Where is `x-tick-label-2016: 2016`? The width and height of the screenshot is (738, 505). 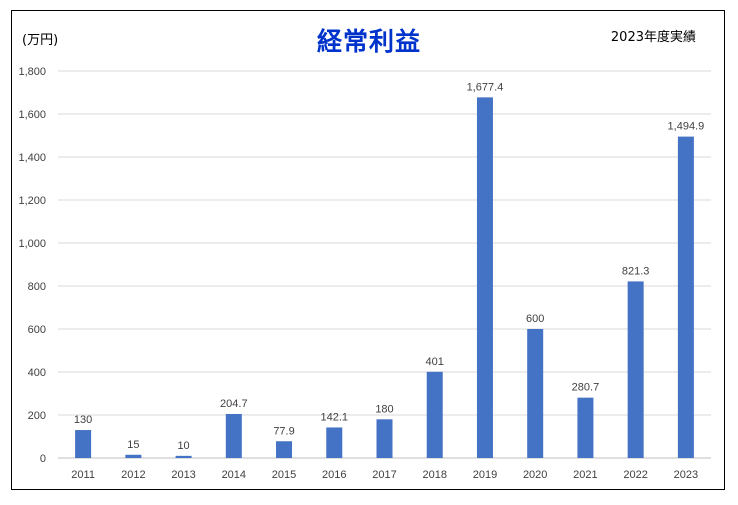
x-tick-label-2016: 2016 is located at coordinates (334, 475).